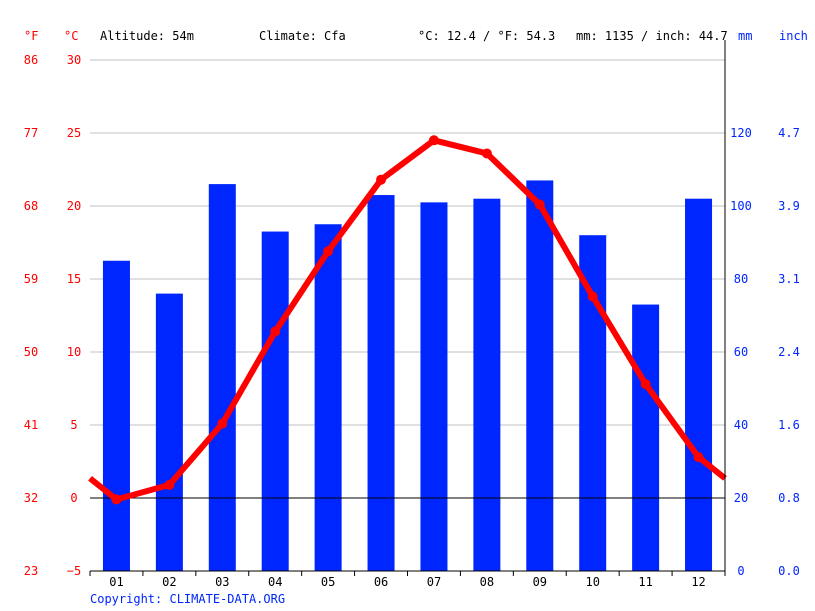  Describe the element at coordinates (789, 425) in the screenshot. I see `inch-tick-label: 1.6` at that location.